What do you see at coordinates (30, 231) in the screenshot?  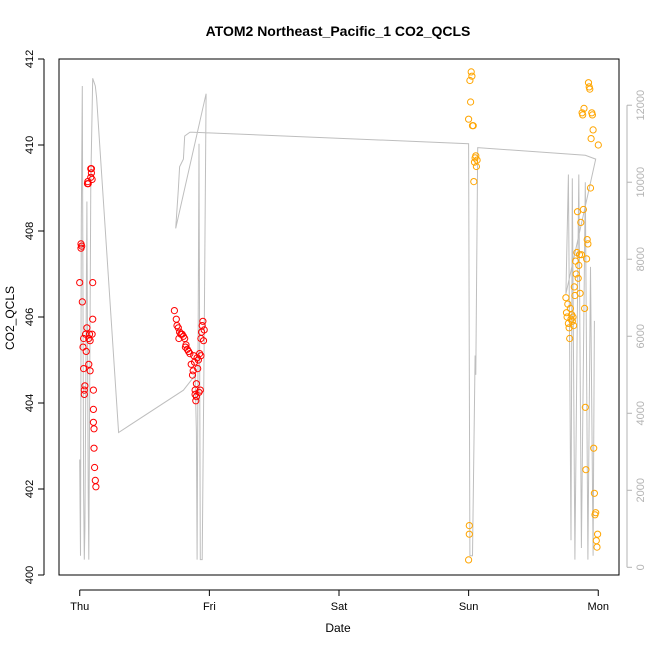 I see `y-tick-label: 408` at bounding box center [30, 231].